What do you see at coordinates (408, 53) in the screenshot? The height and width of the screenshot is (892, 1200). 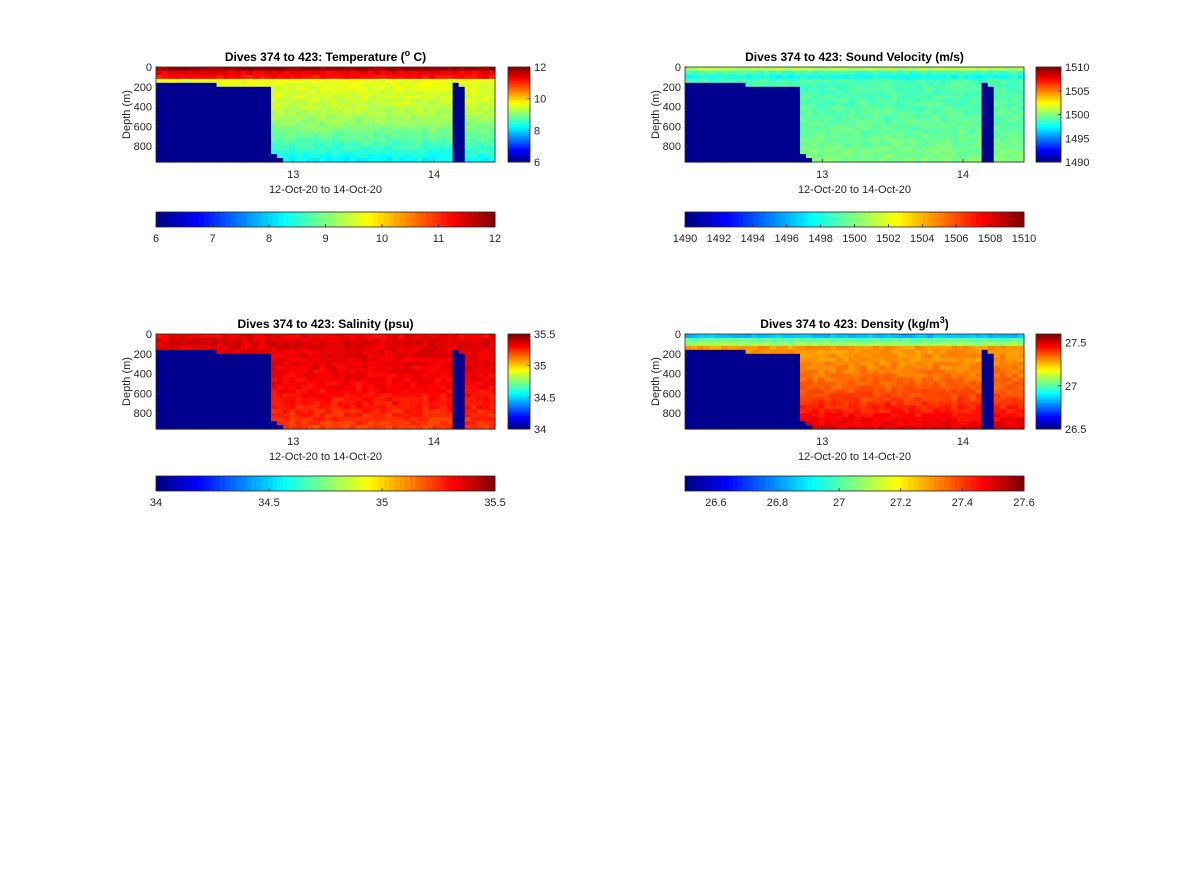 I see `title-superscript: o` at bounding box center [408, 53].